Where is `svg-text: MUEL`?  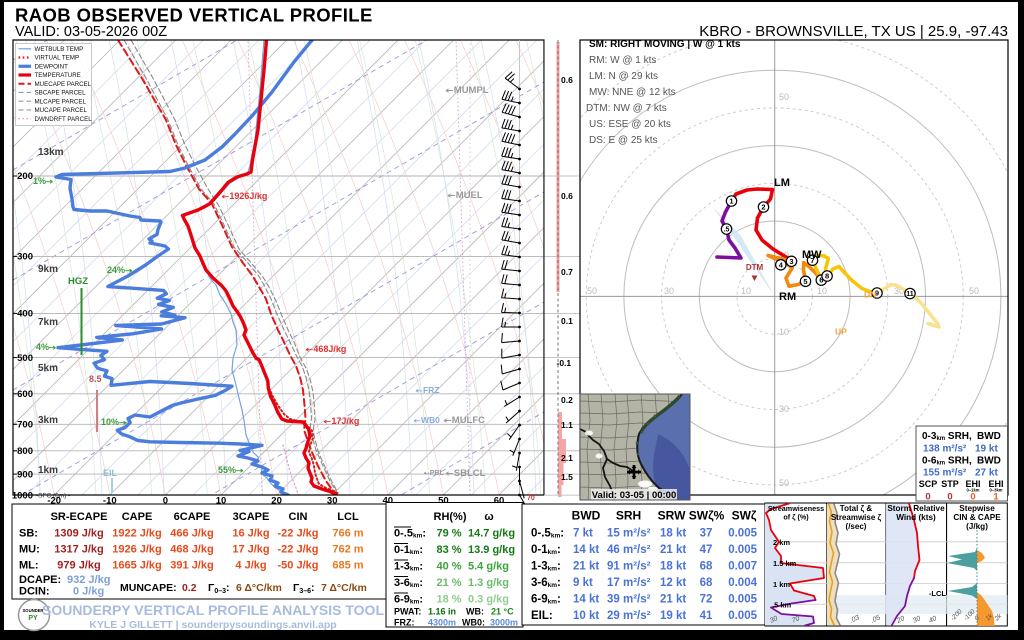
svg-text: MUEL is located at coordinates (469, 195).